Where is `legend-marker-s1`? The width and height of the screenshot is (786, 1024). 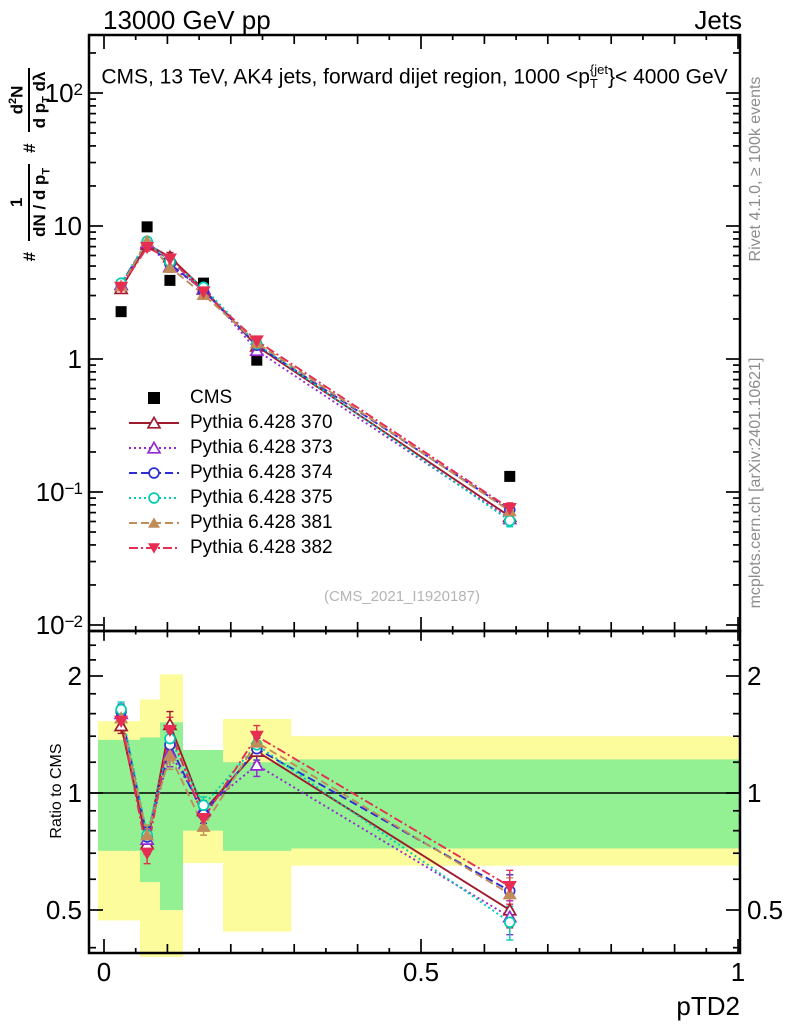 legend-marker-s1 is located at coordinates (154, 447).